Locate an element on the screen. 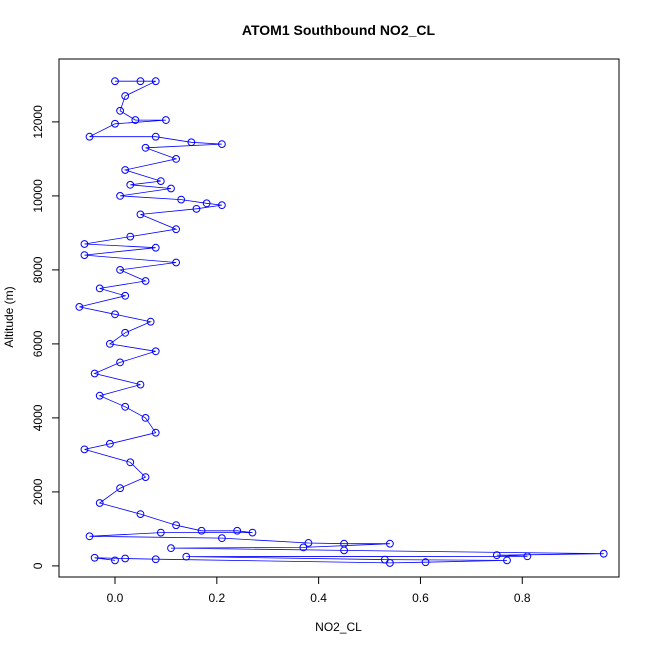  x-axis: 0.0 0.2 0.4 0.6 0.8 is located at coordinates (319, 590).